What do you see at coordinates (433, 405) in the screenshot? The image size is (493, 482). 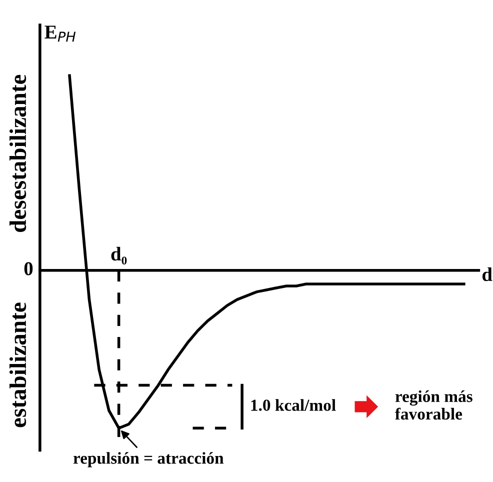 I see `annotation: región más favorable` at bounding box center [433, 405].